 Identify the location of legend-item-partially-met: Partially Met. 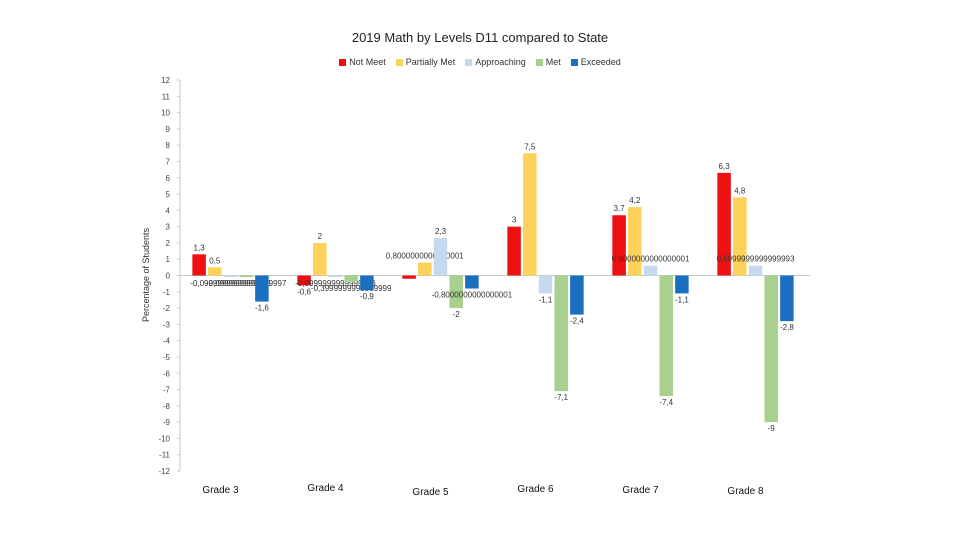
(425, 62).